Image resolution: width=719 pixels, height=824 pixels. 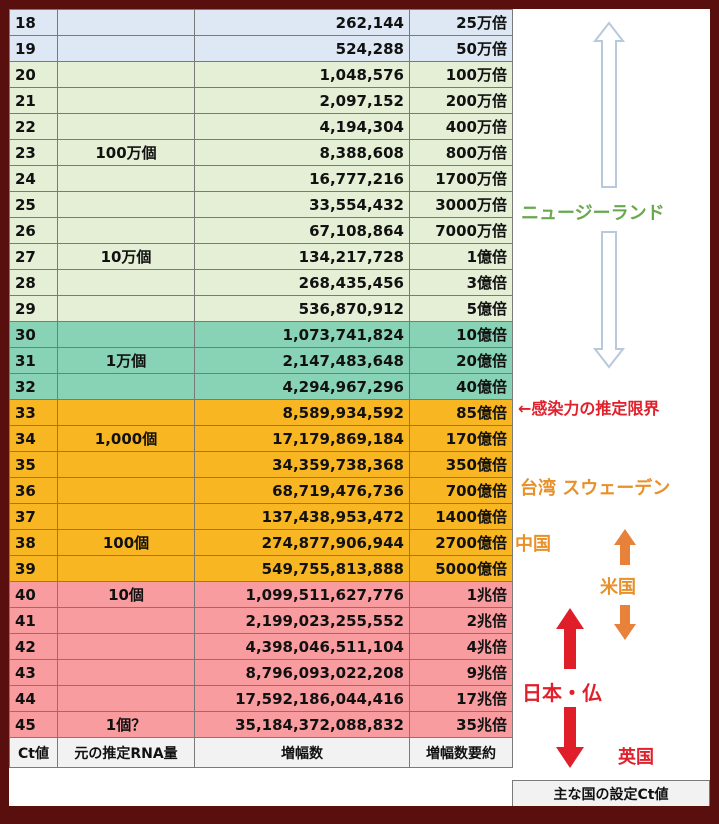 I want to click on amplification-cell: 268,435,456, so click(x=302, y=282).